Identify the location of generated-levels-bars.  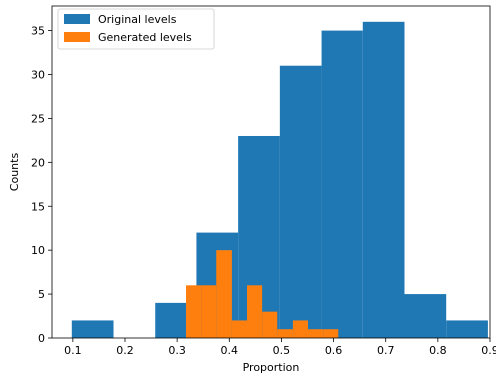
(262, 294).